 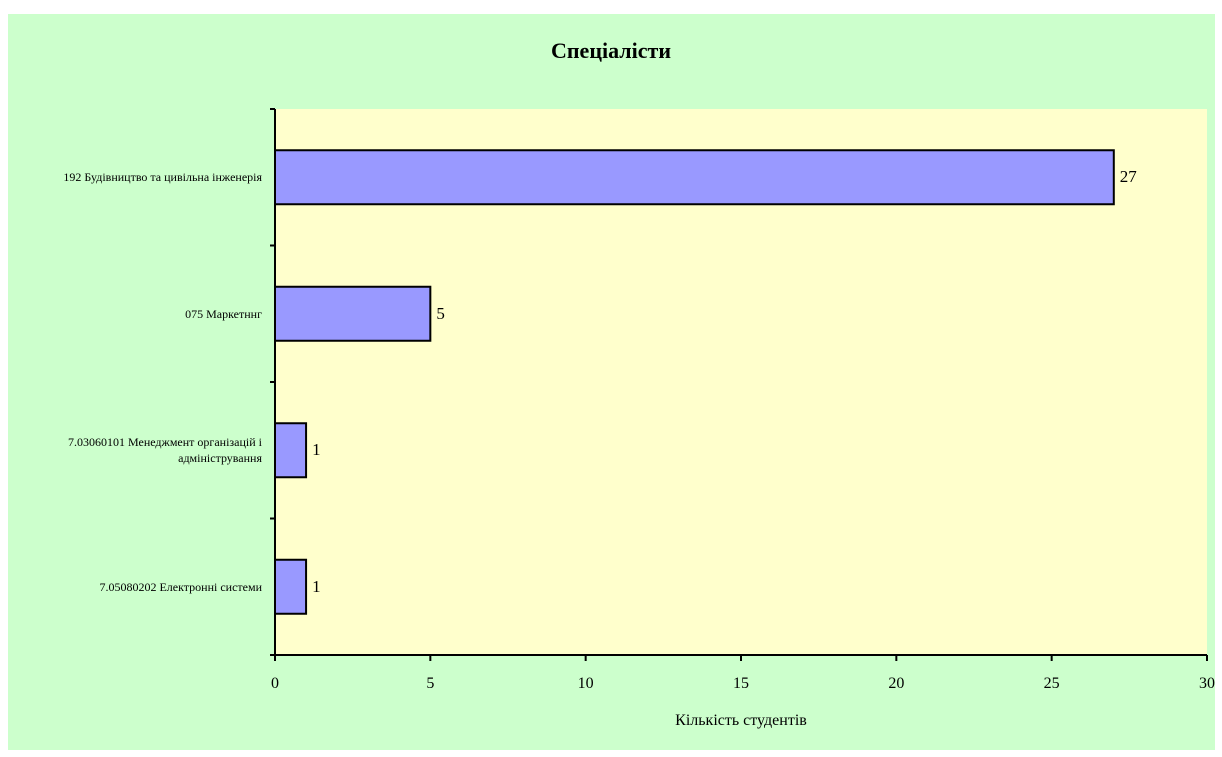 I want to click on category-label: 7.05080202 Електронні системи, so click(x=180, y=586).